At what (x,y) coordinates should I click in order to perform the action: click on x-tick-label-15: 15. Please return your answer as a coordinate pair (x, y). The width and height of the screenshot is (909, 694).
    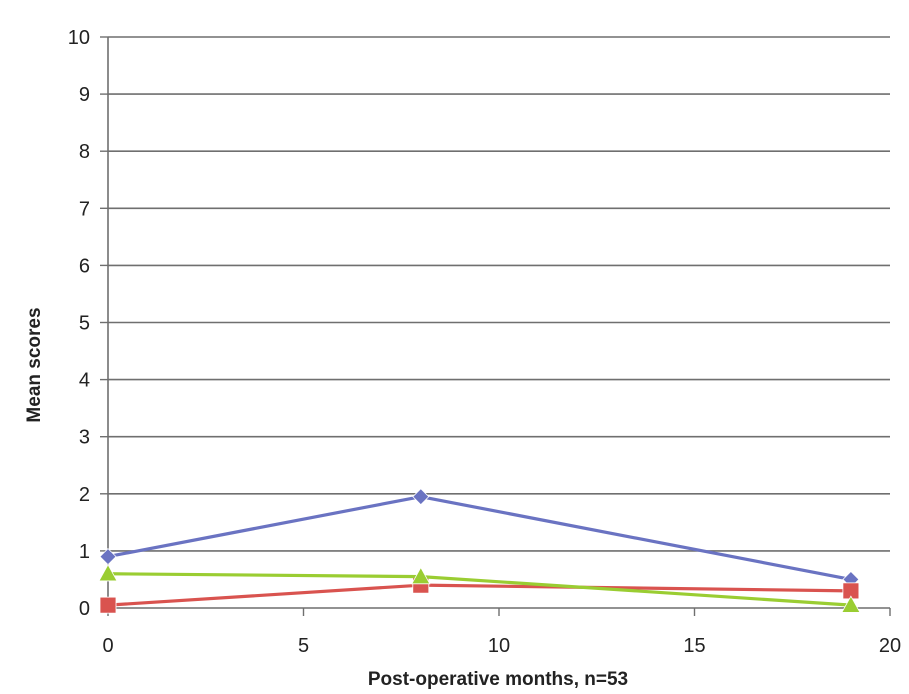
    Looking at the image, I should click on (694, 646).